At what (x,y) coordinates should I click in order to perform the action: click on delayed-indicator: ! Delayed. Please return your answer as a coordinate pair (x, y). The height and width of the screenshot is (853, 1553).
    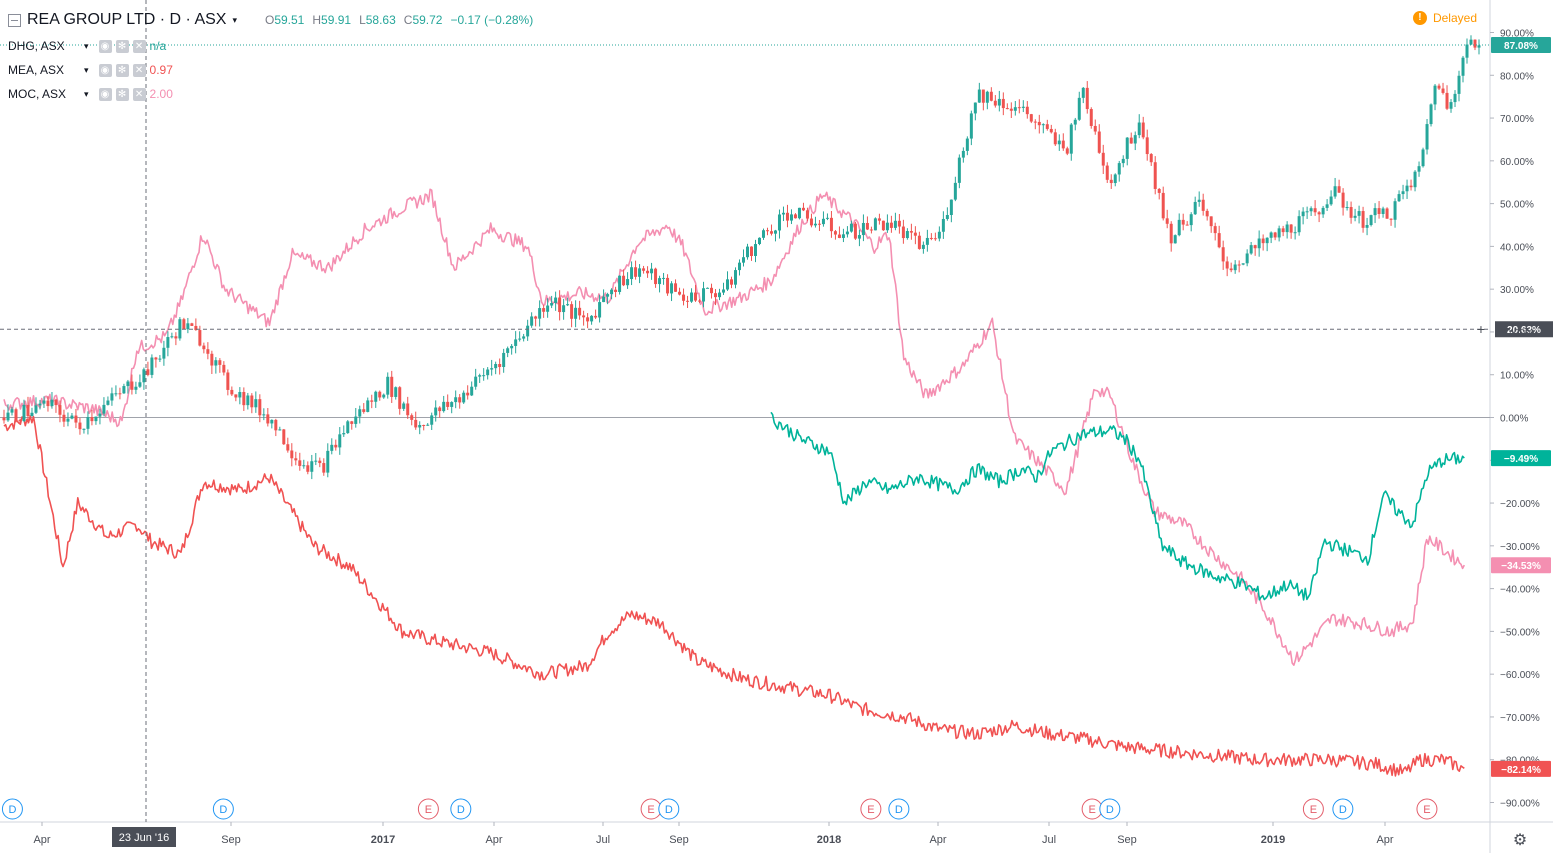
    Looking at the image, I should click on (1444, 18).